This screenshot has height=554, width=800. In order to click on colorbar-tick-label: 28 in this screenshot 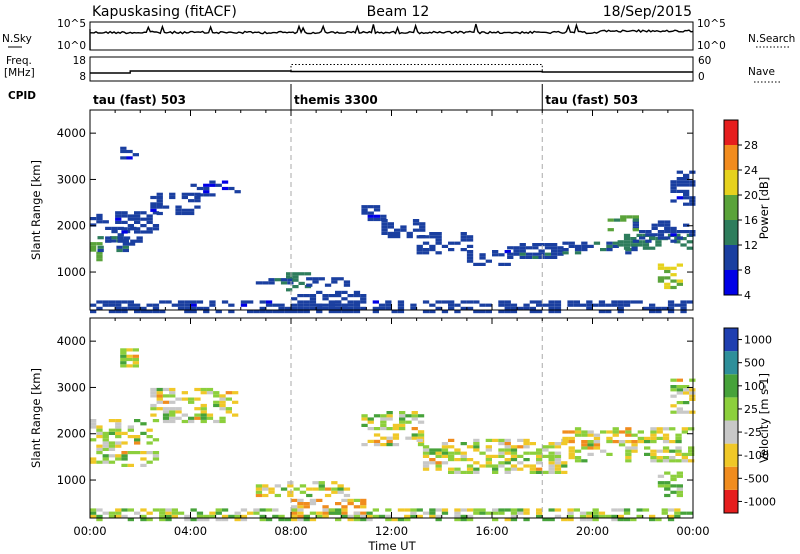, I will do `click(751, 145)`.